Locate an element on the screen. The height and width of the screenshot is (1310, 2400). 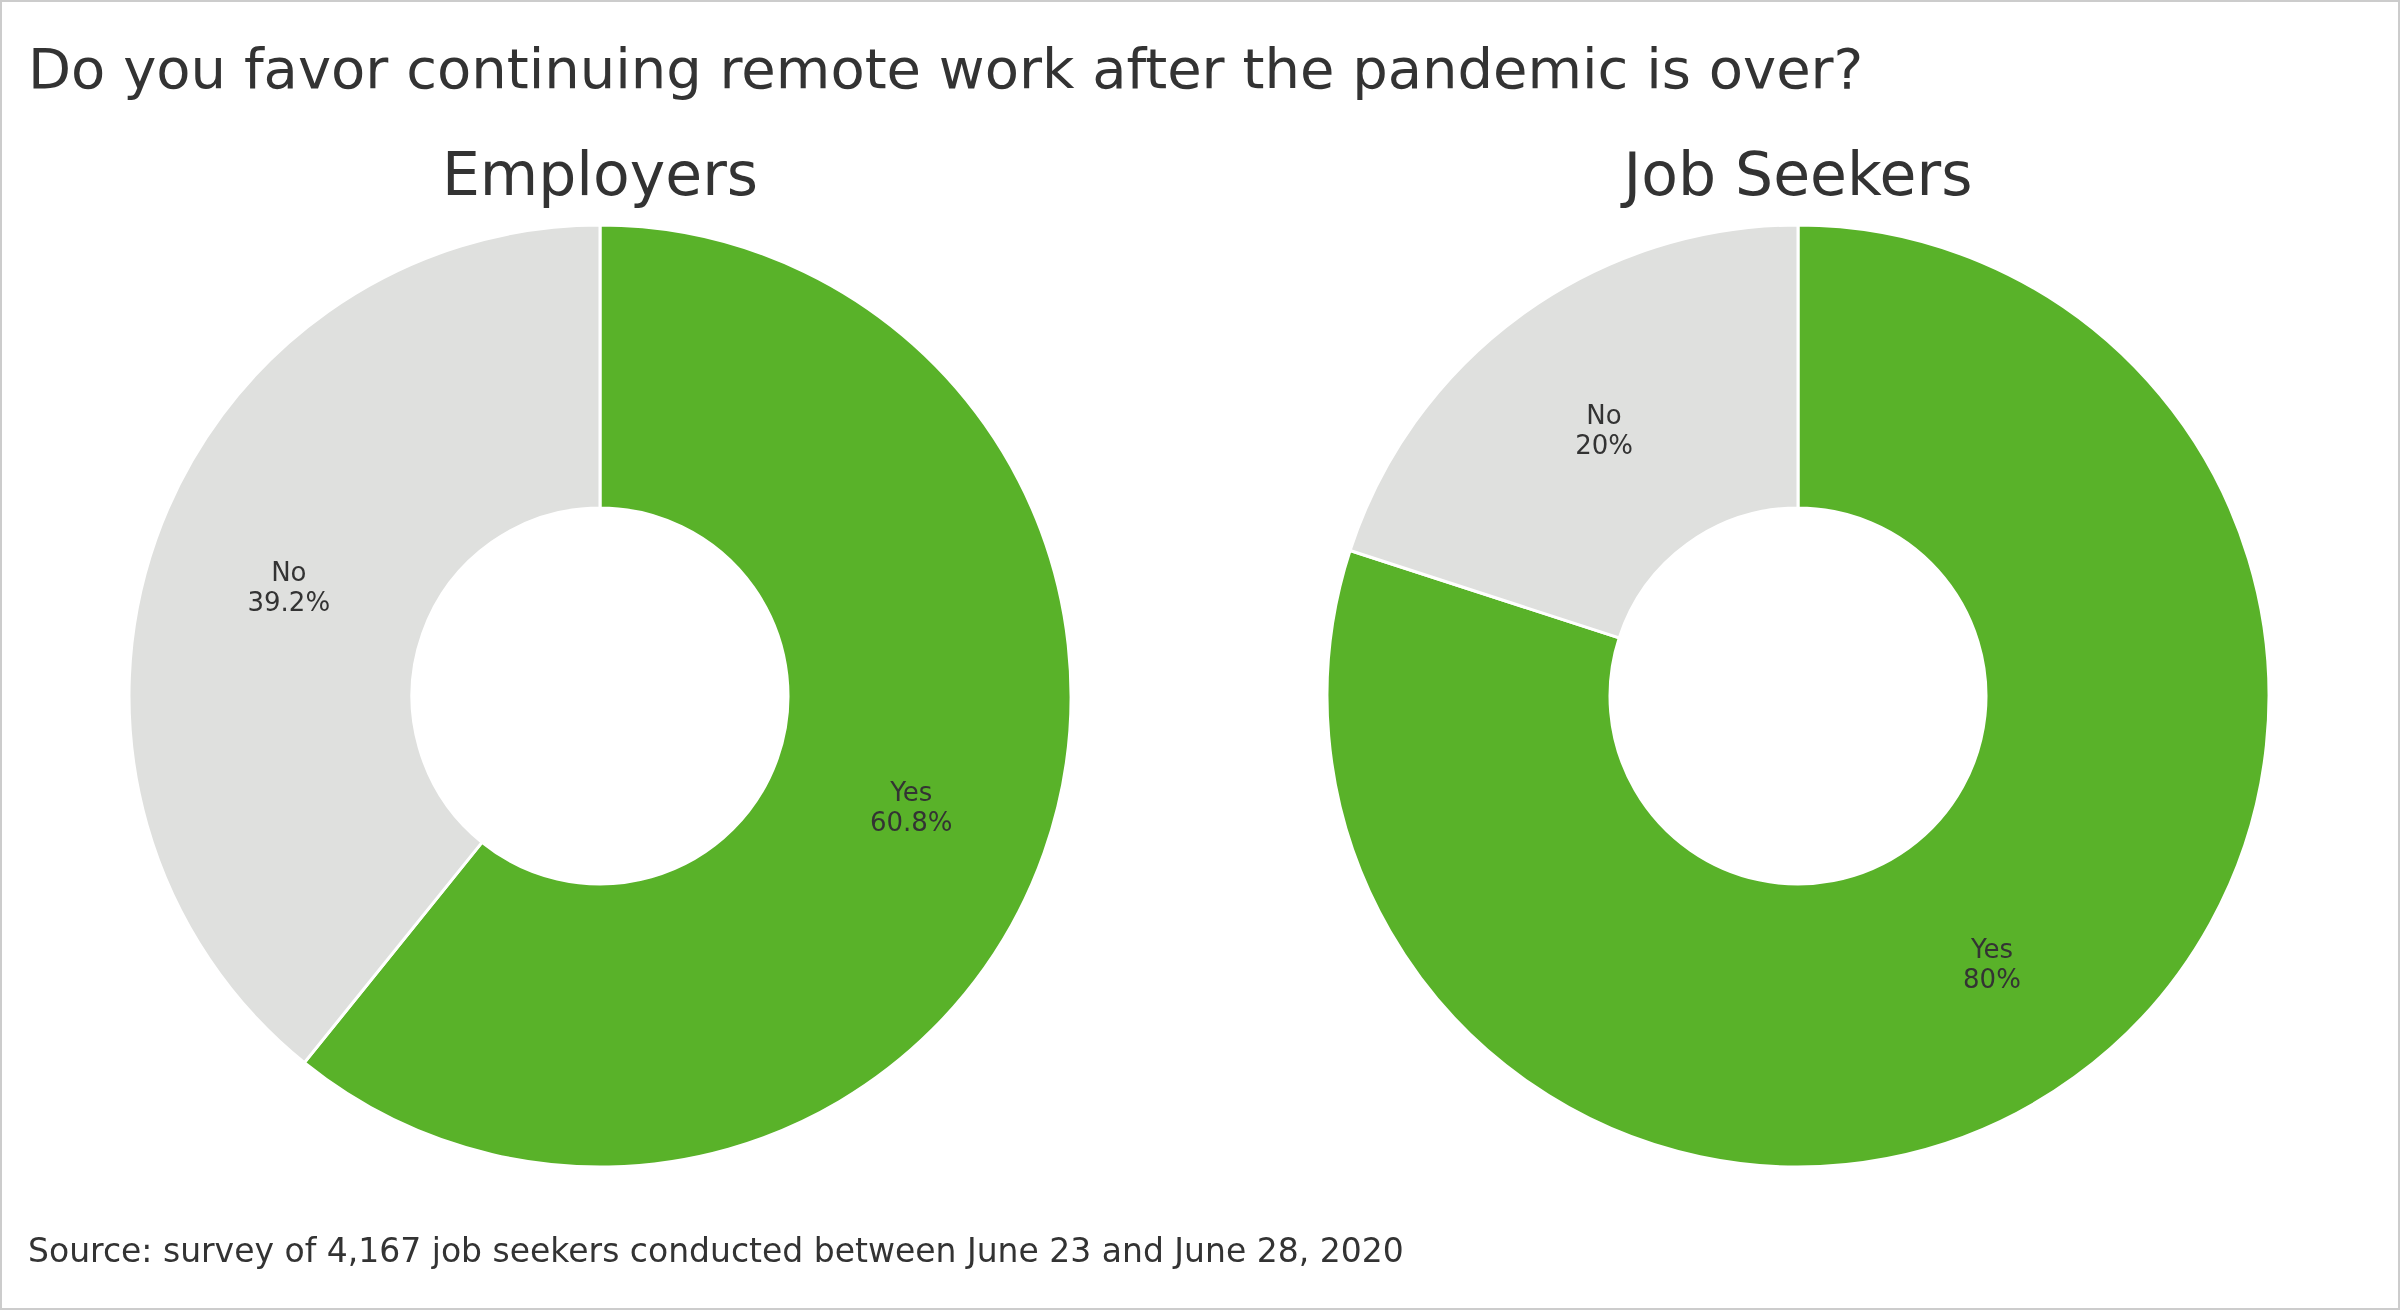
data-label: 60.8% is located at coordinates (911, 821).